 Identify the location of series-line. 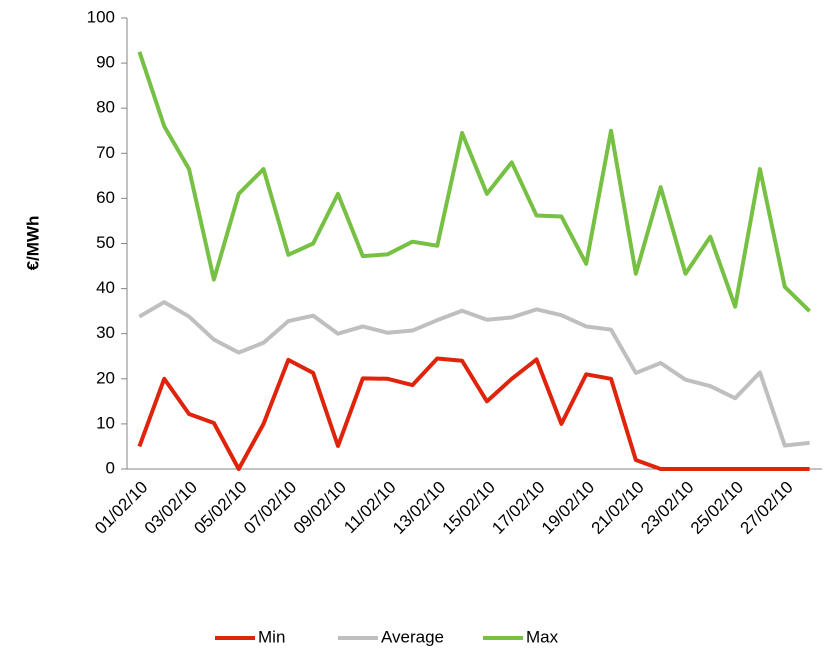
(473, 413).